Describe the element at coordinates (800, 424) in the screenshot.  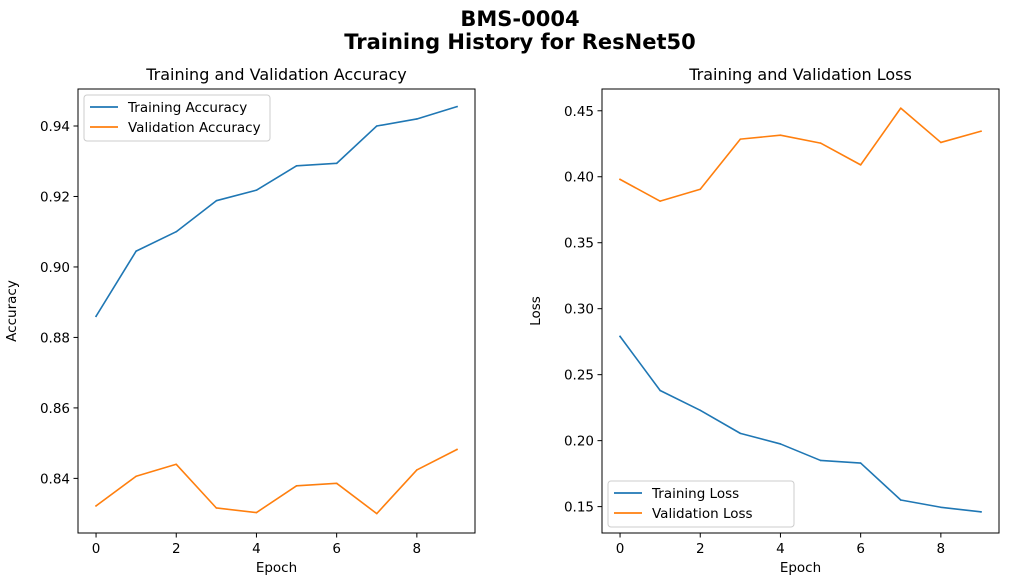
I see `loss-series-training-loss` at that location.